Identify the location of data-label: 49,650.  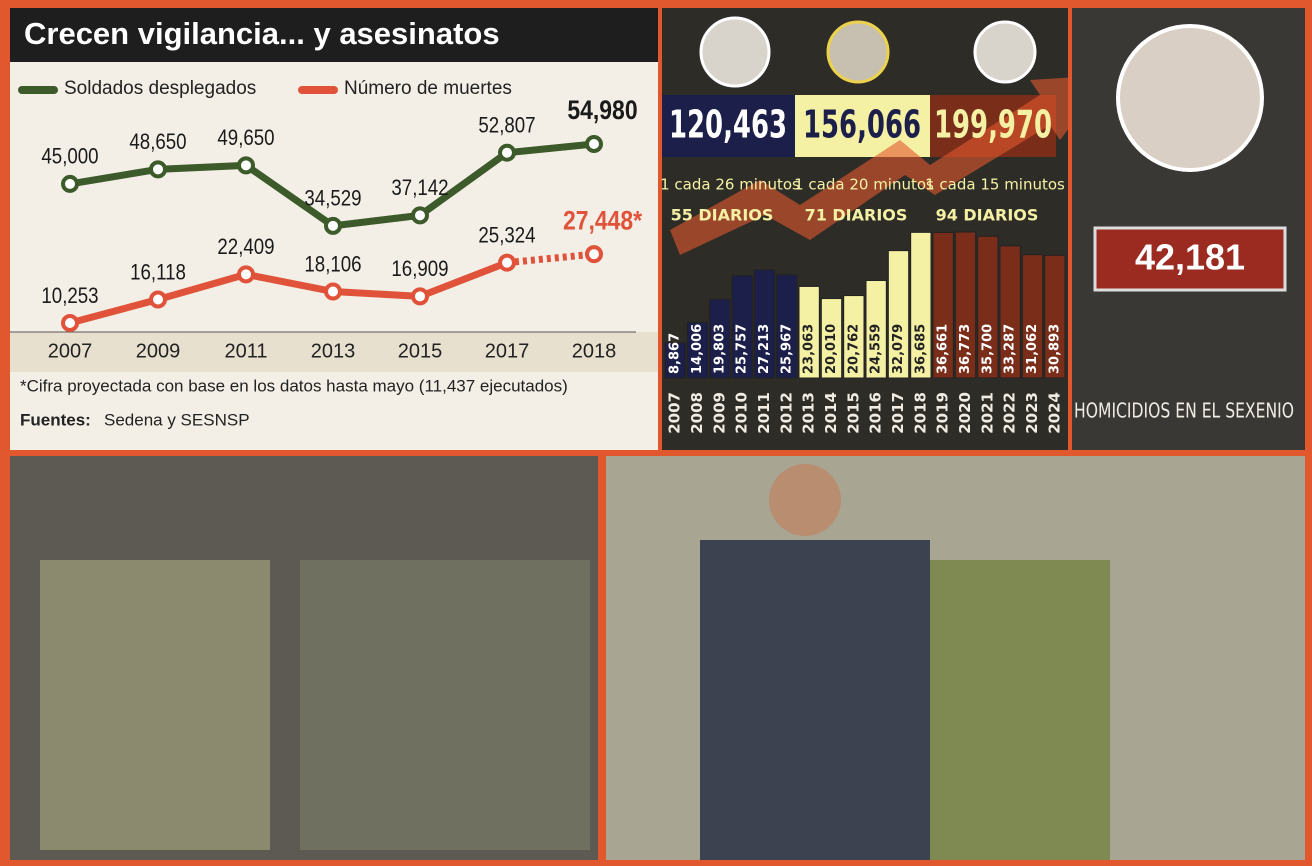
(245, 139).